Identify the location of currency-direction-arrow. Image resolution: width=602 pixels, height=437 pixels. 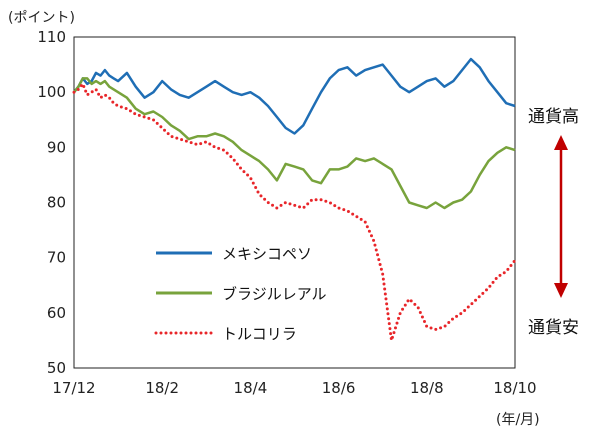
(561, 216).